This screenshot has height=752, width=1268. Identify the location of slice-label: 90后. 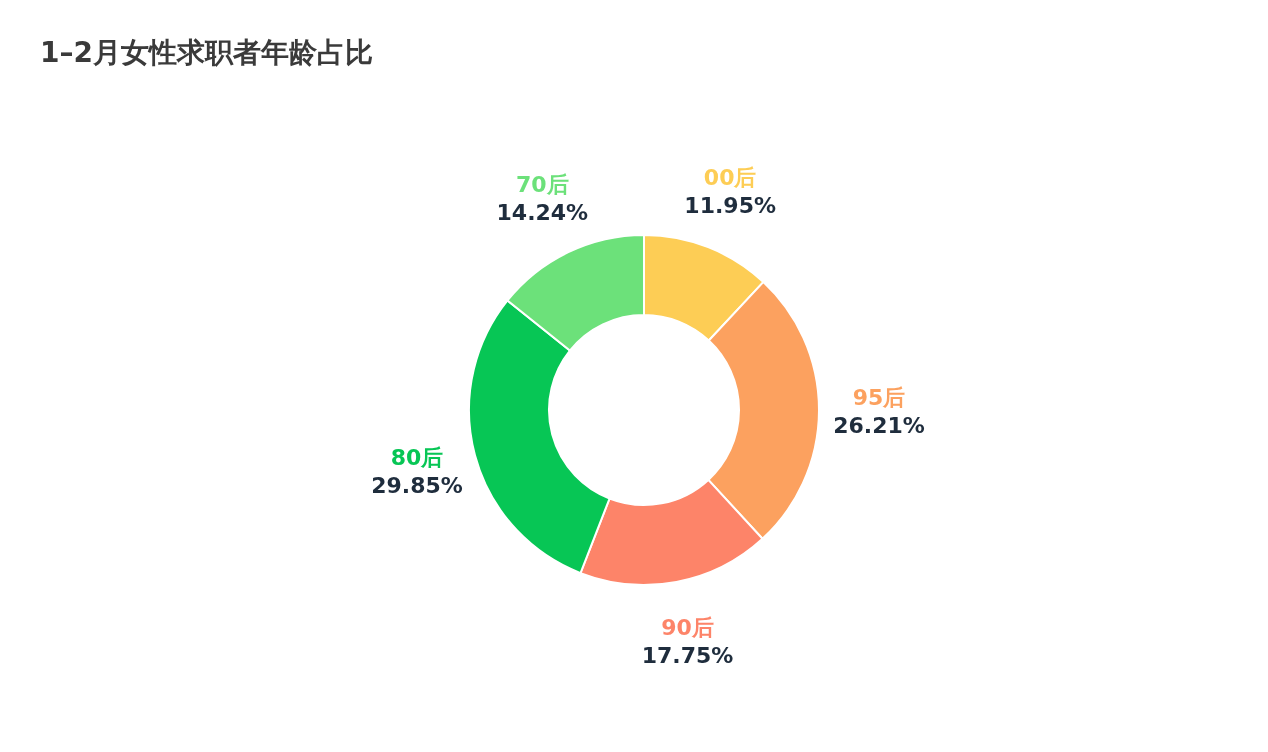
(687, 627).